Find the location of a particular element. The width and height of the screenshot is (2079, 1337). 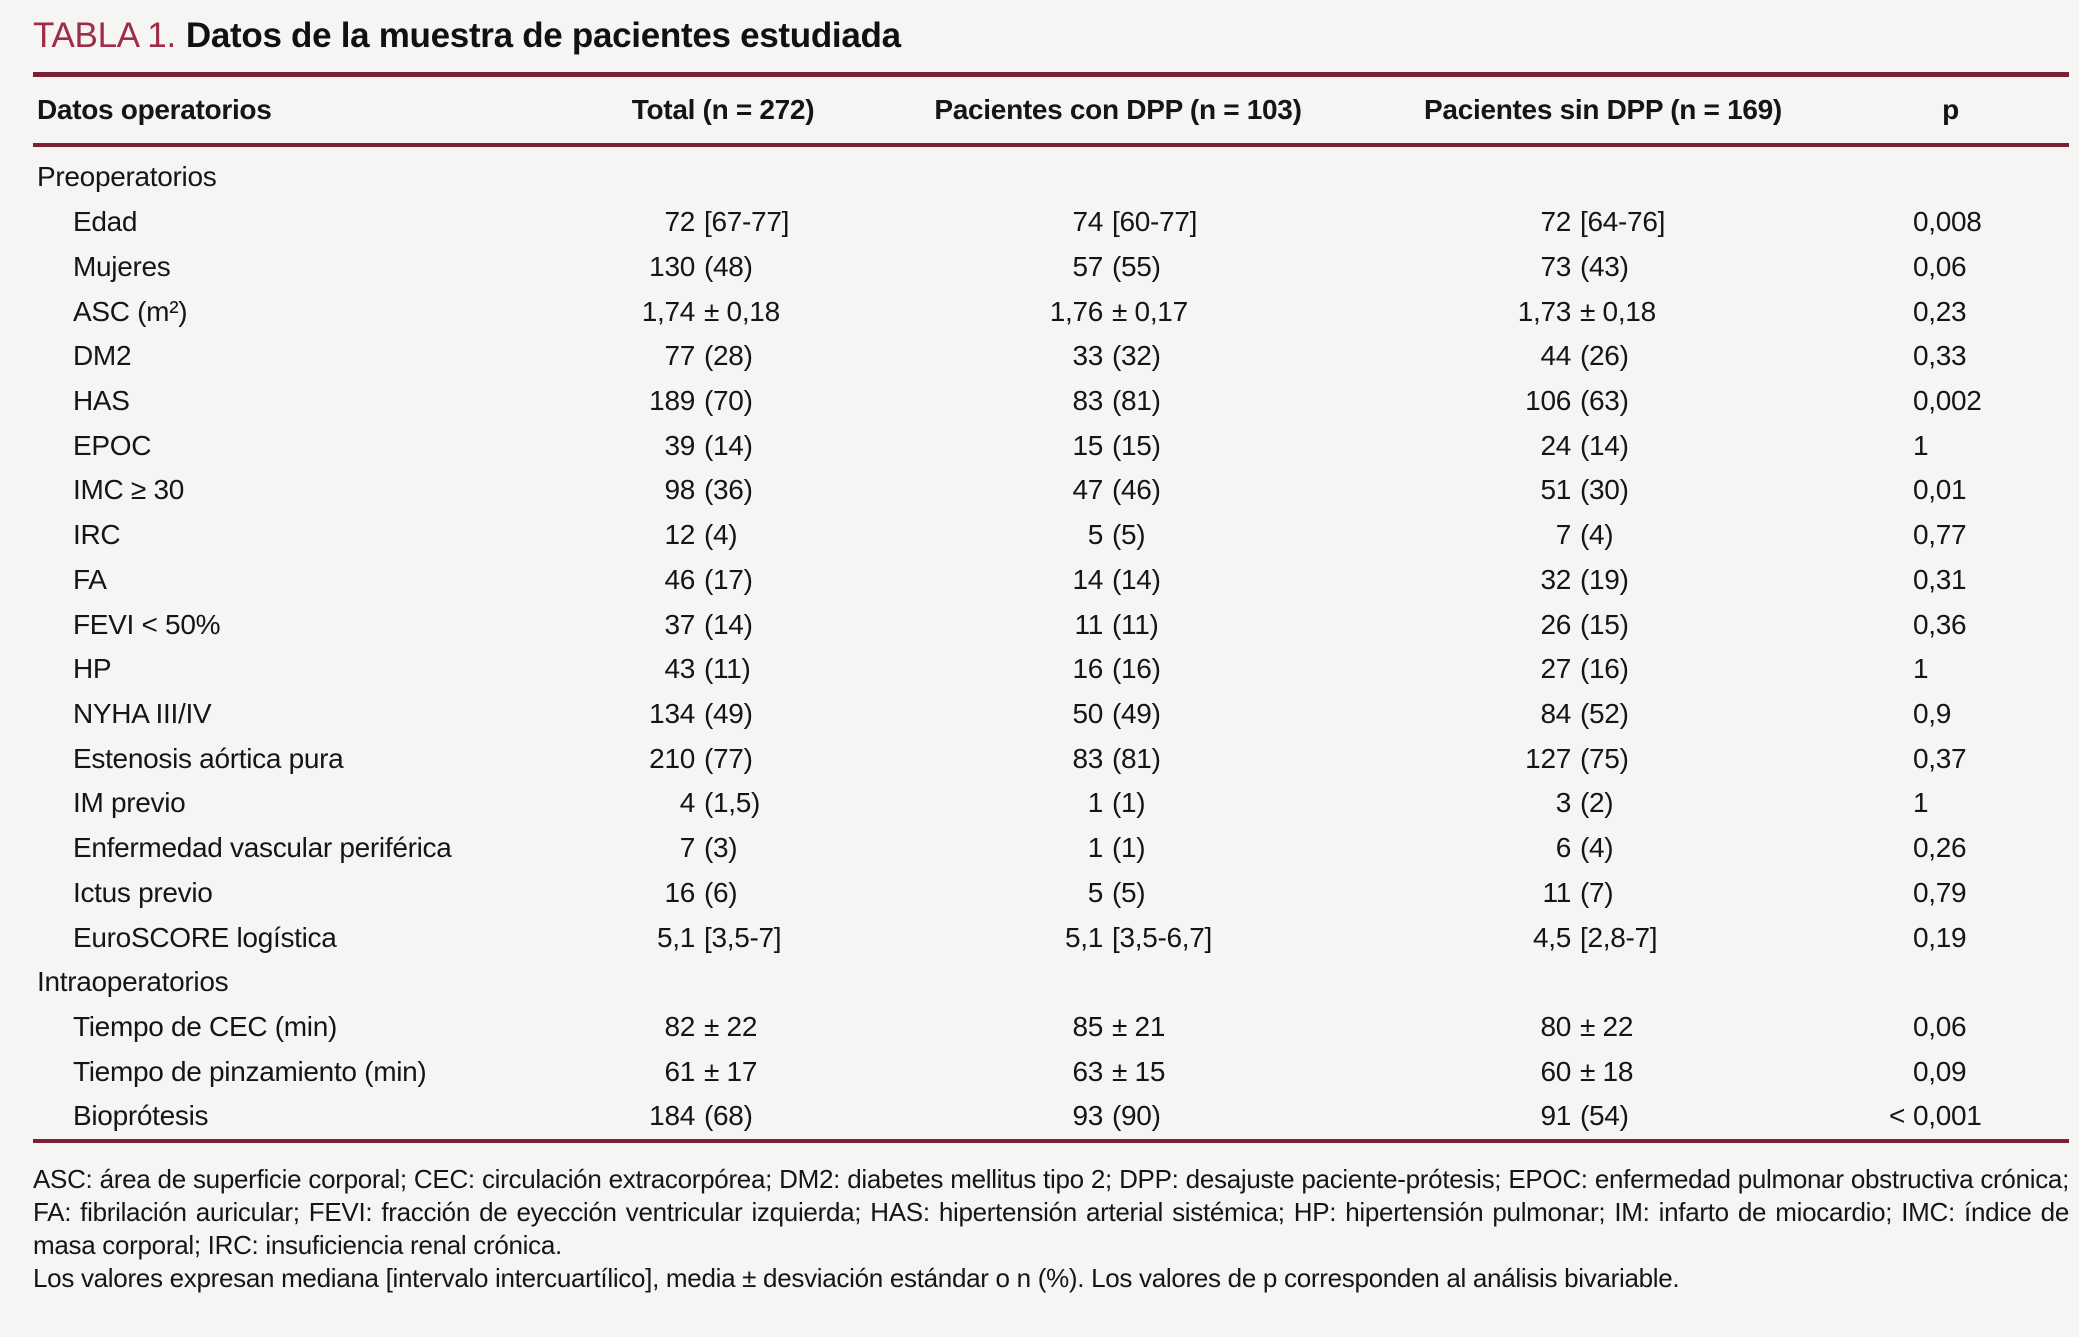

sin-dpp-cell-number: 106 is located at coordinates (1548, 400).